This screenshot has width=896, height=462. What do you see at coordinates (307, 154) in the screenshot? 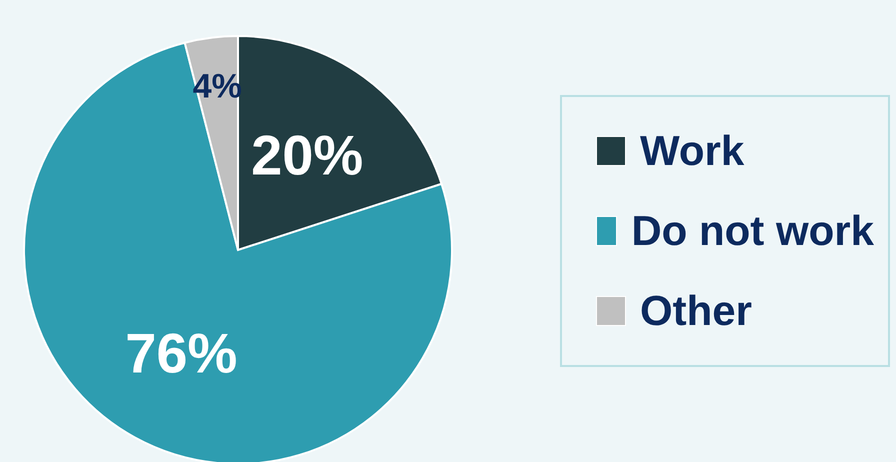
I see `data-label: 20%` at bounding box center [307, 154].